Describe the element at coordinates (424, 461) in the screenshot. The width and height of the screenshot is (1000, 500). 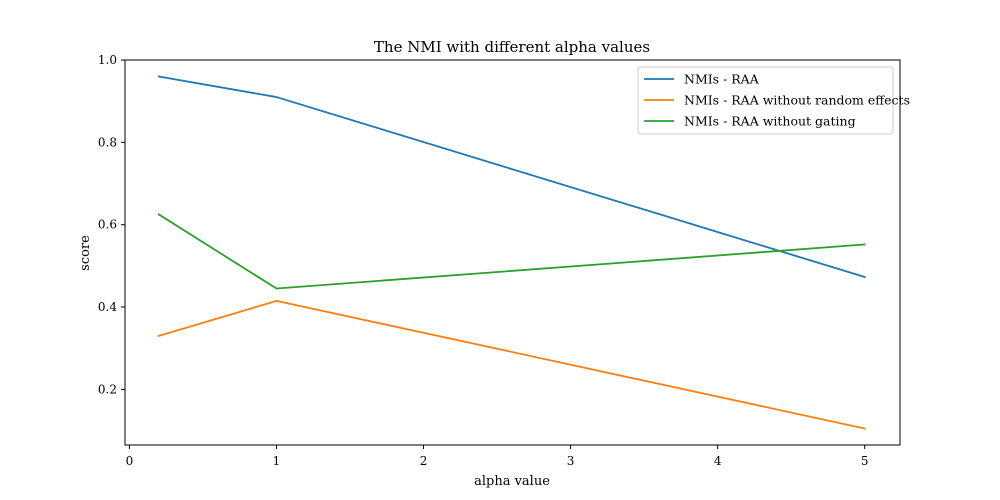
I see `x-tick-label: 2` at that location.